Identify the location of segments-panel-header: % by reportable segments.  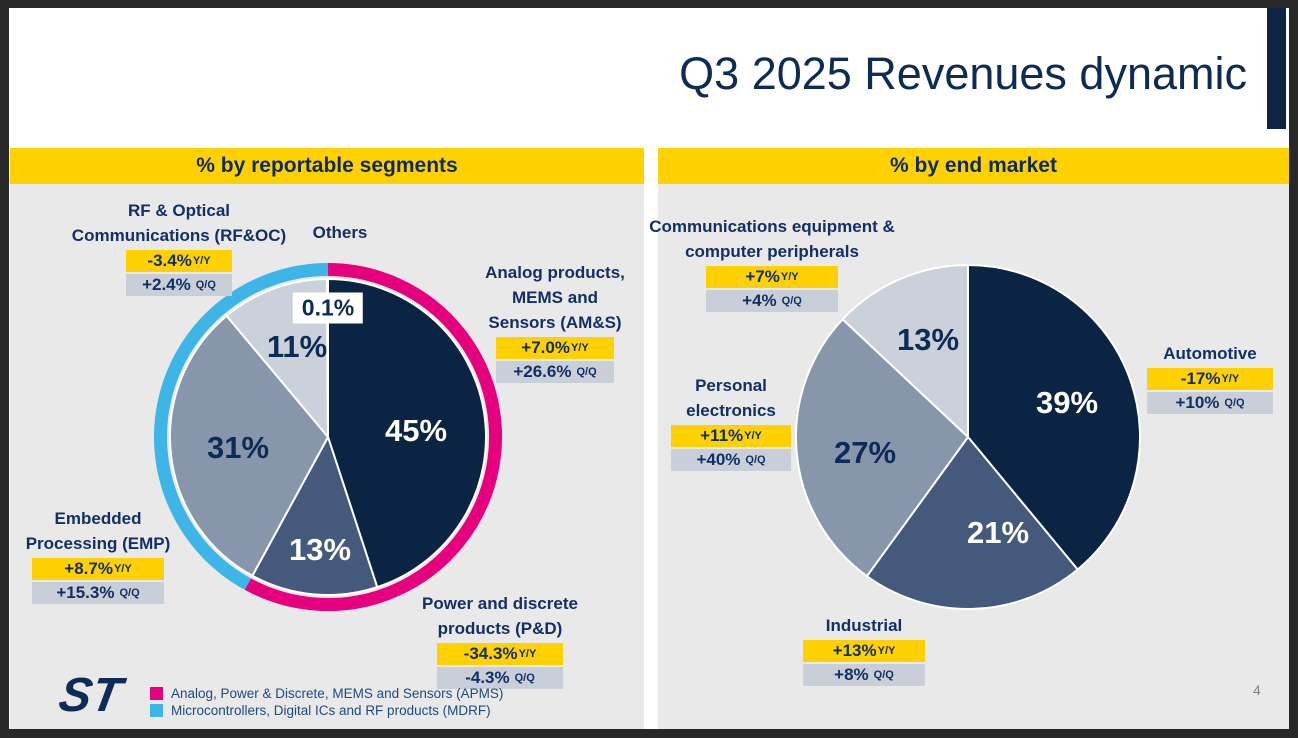
(327, 166).